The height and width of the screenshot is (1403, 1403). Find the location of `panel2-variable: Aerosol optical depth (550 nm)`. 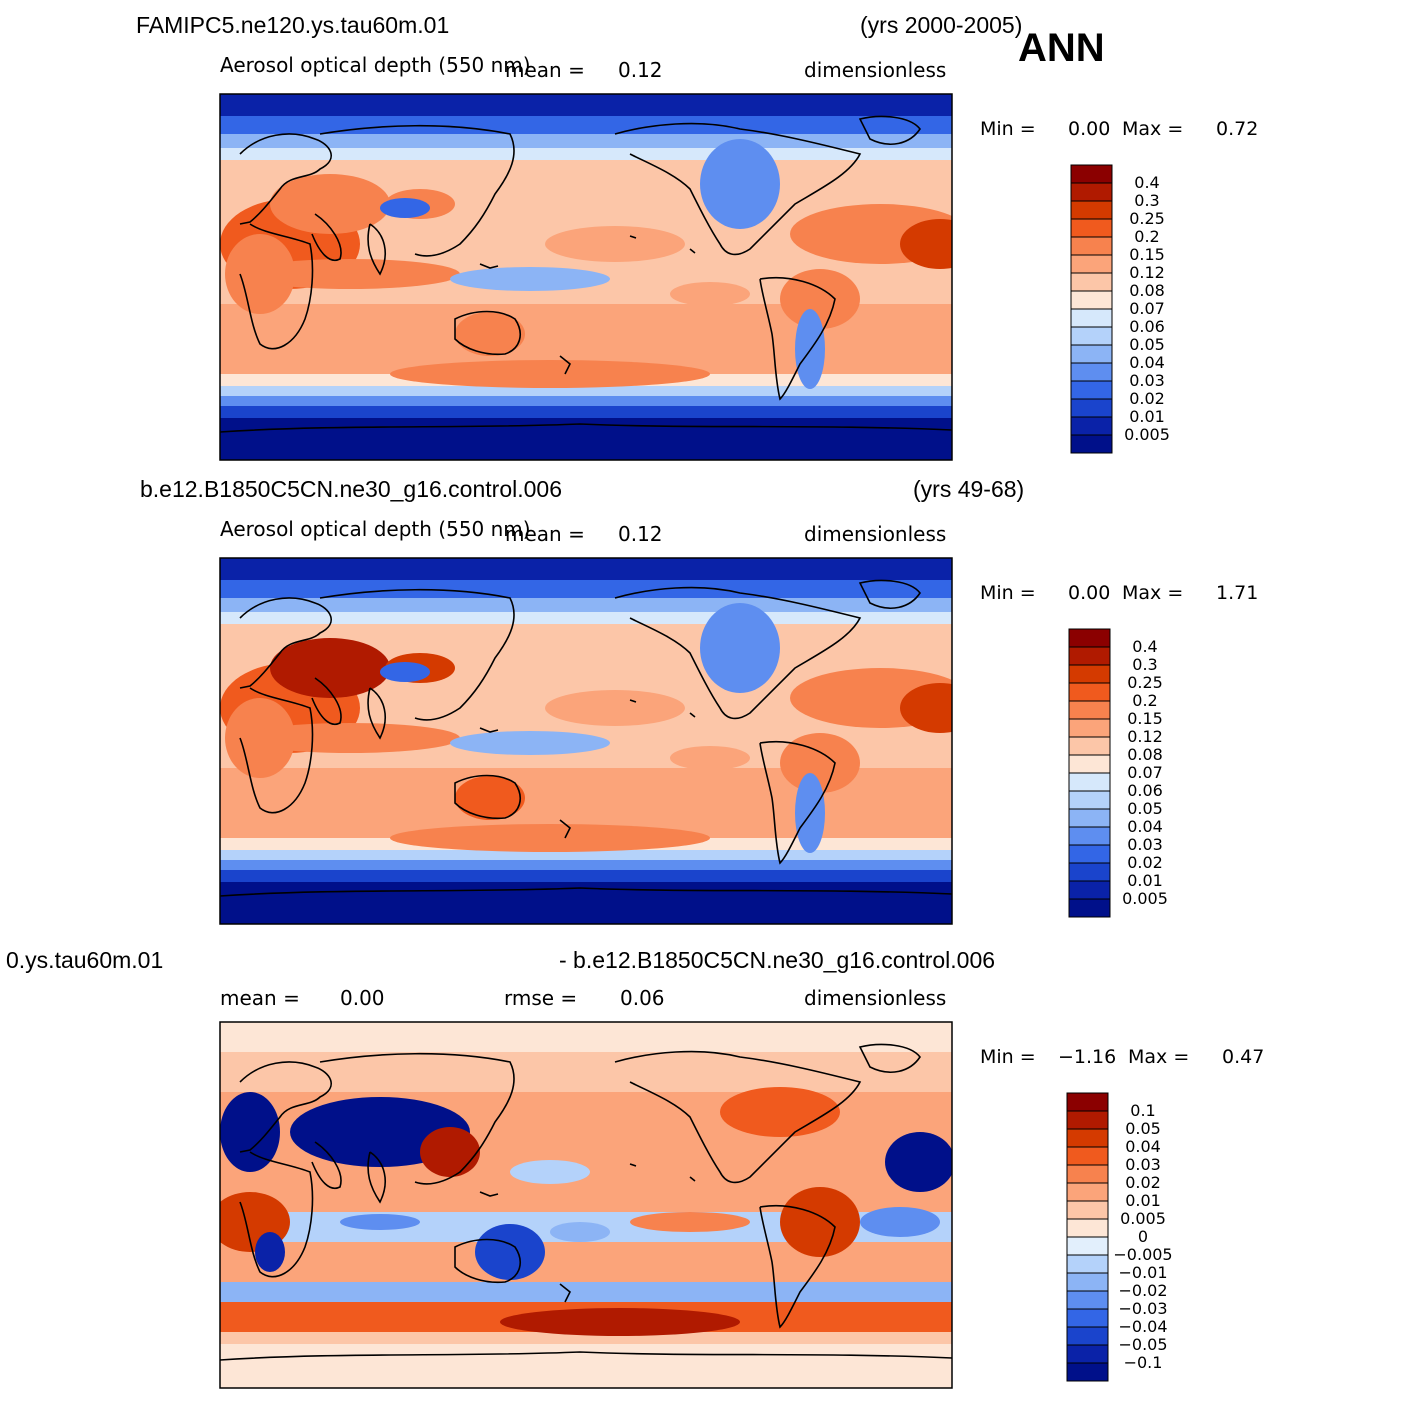

panel2-variable: Aerosol optical depth (550 nm) is located at coordinates (375, 529).